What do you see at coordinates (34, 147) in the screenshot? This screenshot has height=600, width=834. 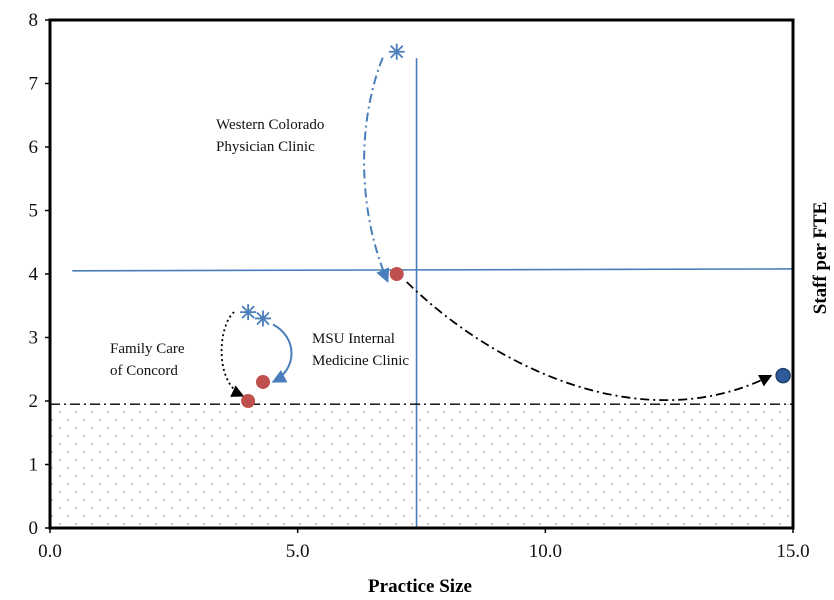 I see `y-tick-label: 6` at bounding box center [34, 147].